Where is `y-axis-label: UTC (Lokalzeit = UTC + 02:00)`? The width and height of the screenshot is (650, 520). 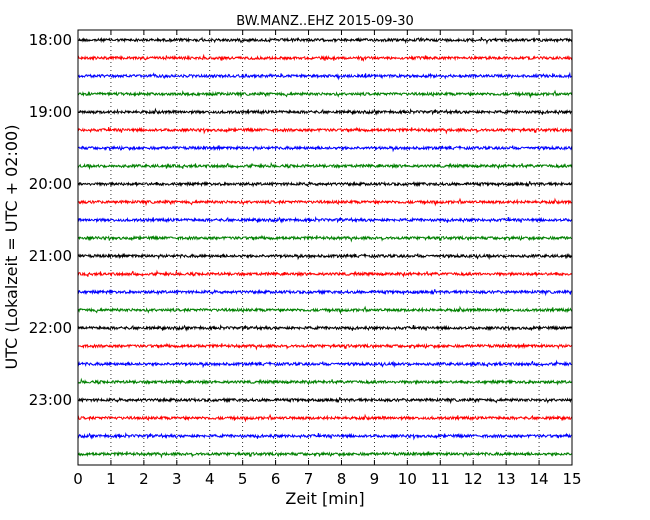
y-axis-label: UTC (Lokalzeit = UTC + 02:00) is located at coordinates (11, 247).